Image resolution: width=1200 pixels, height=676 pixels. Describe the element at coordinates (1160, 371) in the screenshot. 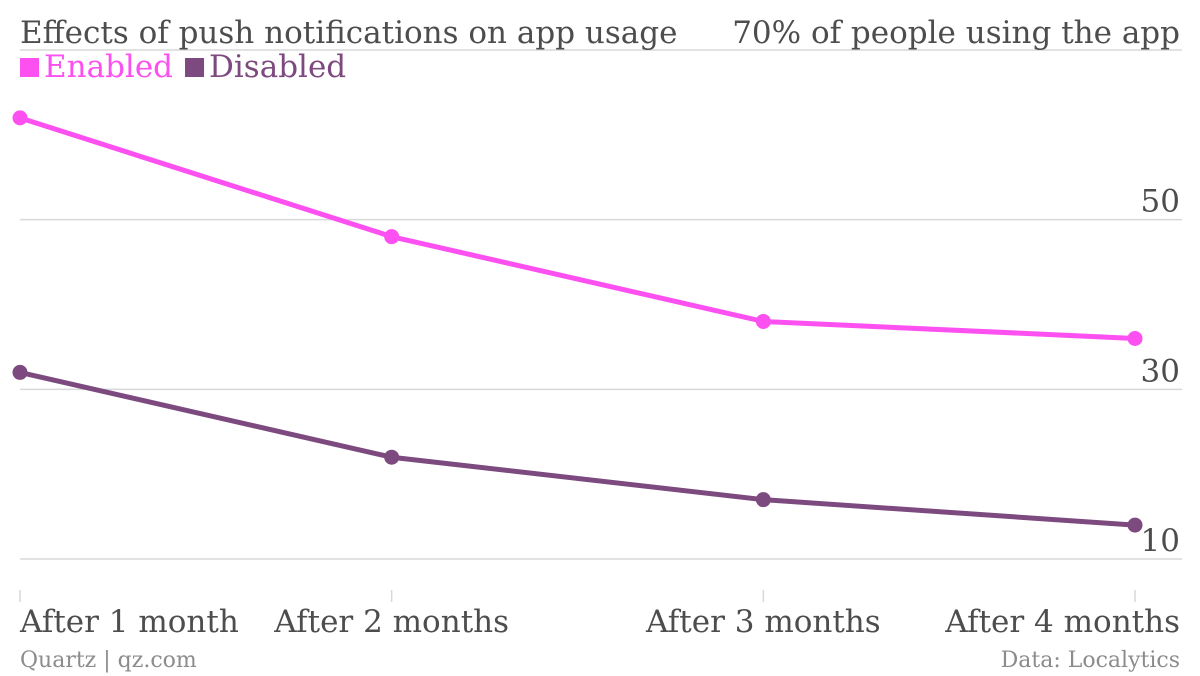

I see `y-tick-label: 30` at that location.